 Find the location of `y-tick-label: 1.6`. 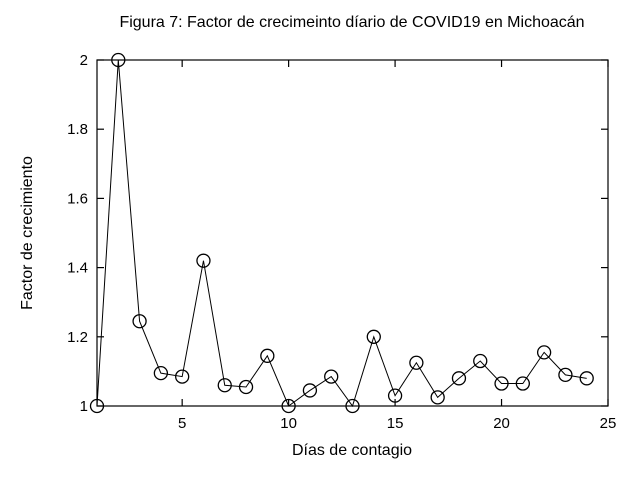

y-tick-label: 1.6 is located at coordinates (77, 198).